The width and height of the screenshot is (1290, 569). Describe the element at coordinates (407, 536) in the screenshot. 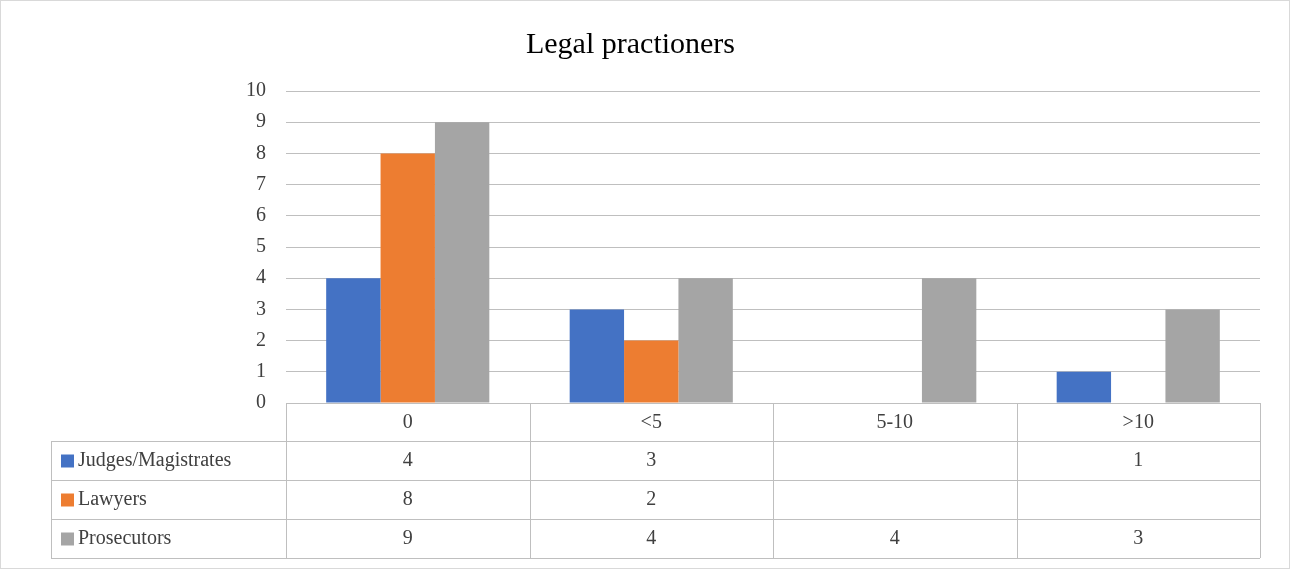

I see `data-label: 9` at that location.